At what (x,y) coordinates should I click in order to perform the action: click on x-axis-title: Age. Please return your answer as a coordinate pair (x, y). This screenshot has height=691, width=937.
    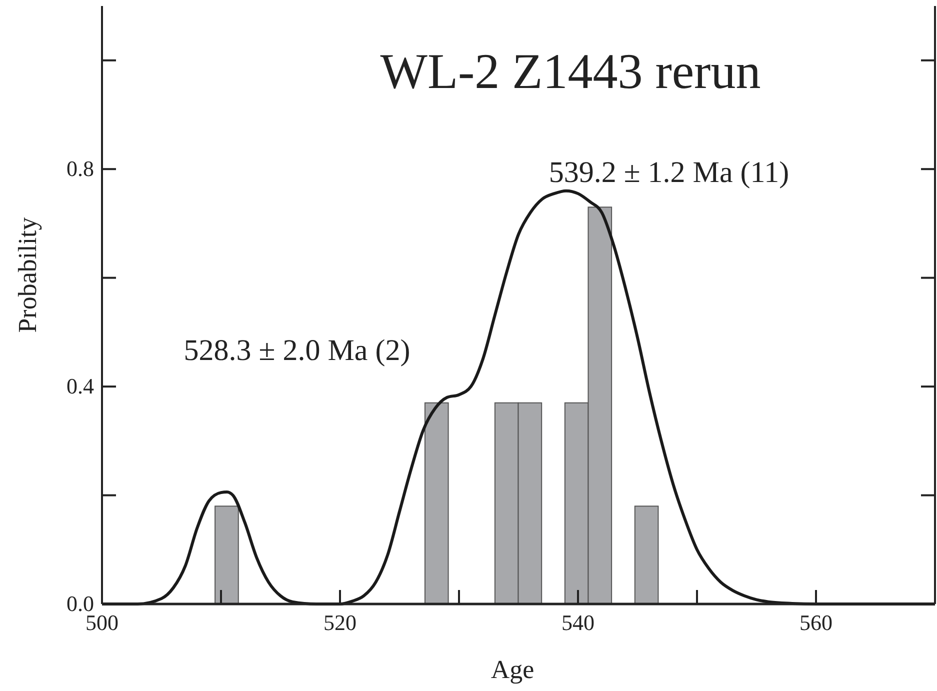
    Looking at the image, I should click on (512, 669).